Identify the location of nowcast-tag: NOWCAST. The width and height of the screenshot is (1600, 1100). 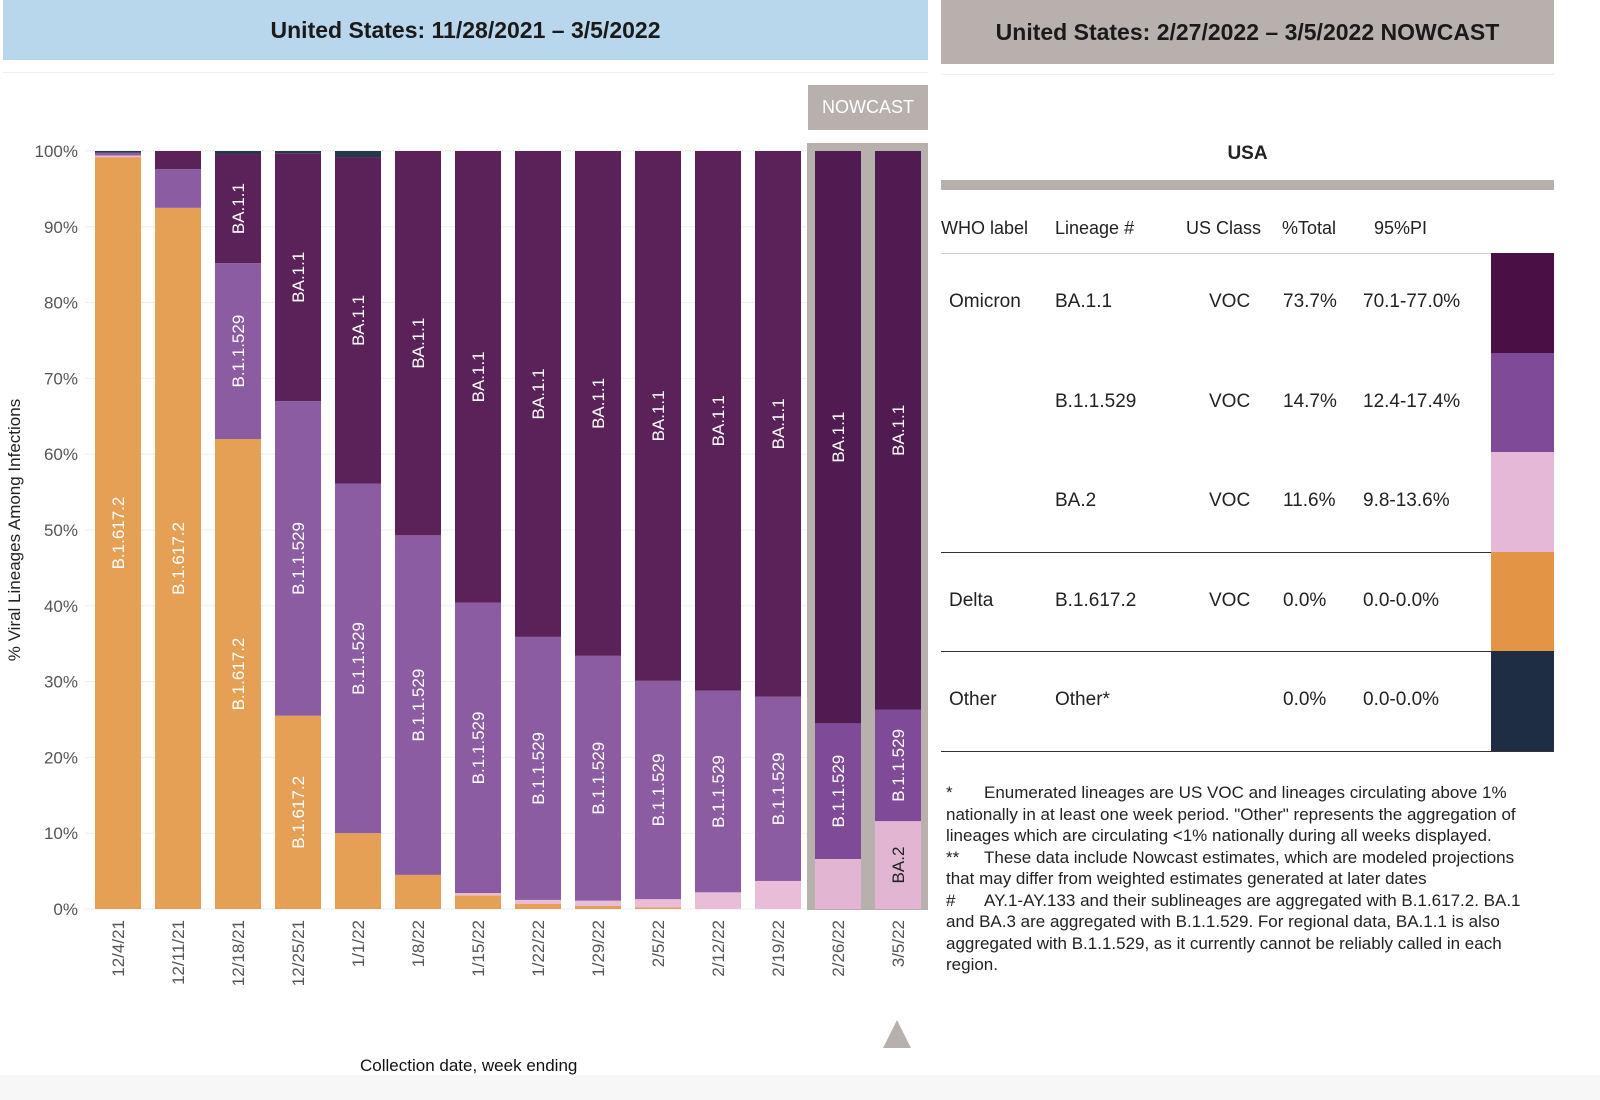
(868, 107).